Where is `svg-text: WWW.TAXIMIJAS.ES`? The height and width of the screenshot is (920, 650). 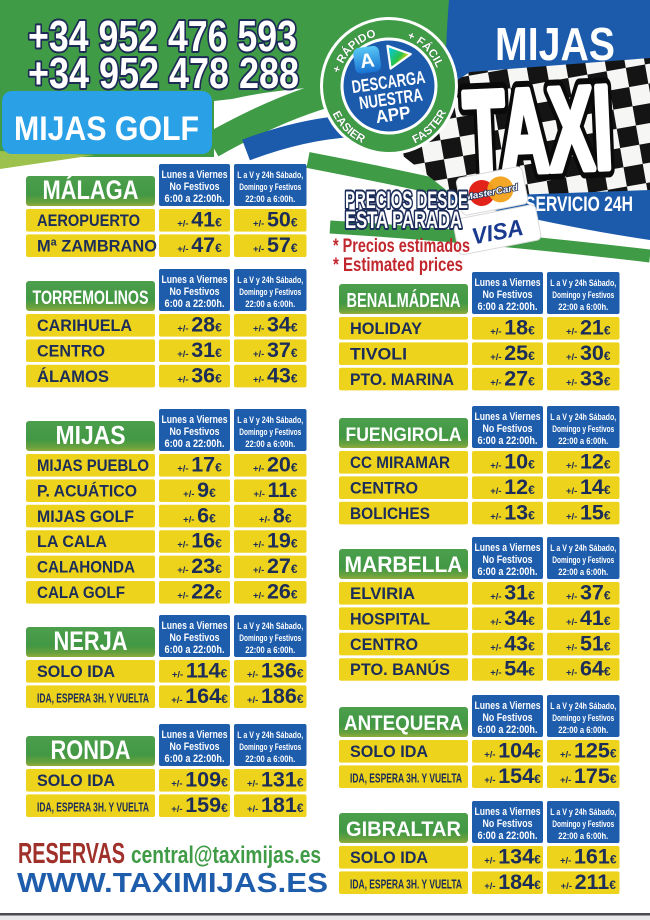
svg-text: WWW.TAXIMIJAS.ES is located at coordinates (172, 882).